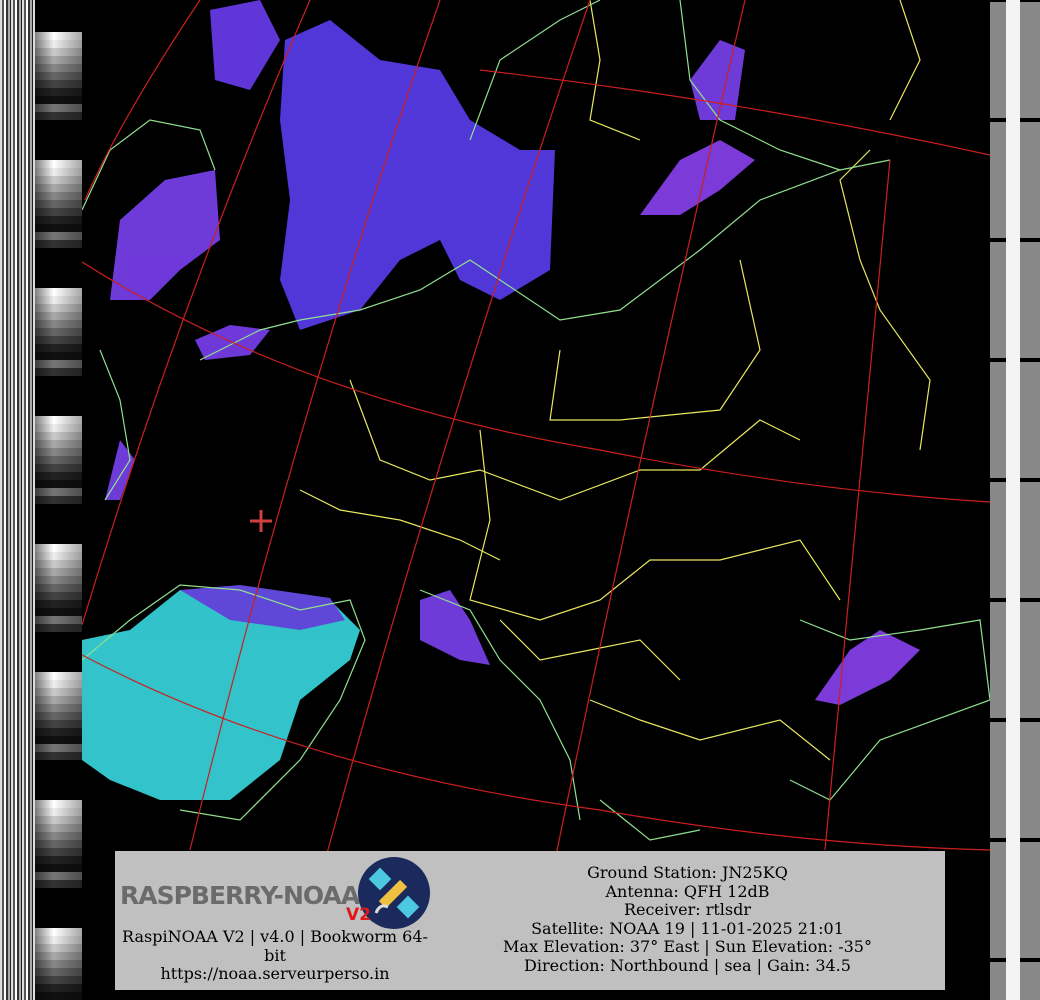  Describe the element at coordinates (717, 80) in the screenshot. I see `cloud-finland` at that location.